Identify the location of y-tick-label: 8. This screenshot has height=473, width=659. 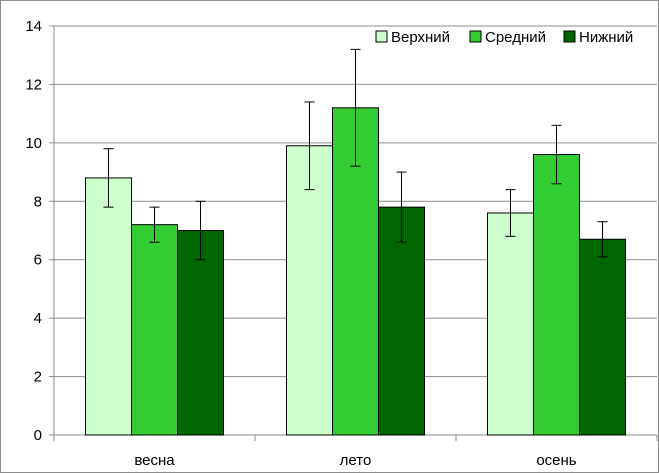
(38, 201).